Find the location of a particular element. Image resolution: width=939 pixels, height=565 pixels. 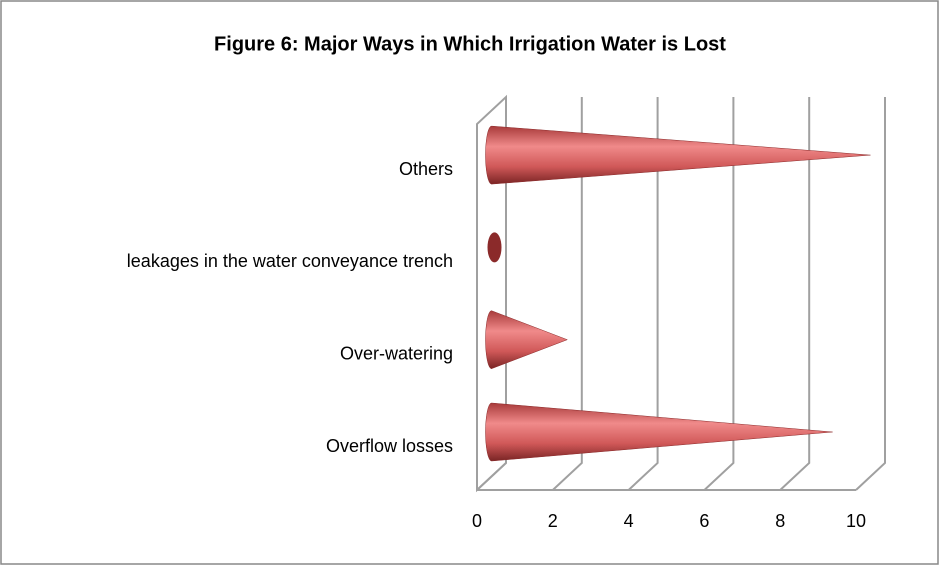

x-tick-label: 0 is located at coordinates (477, 521).